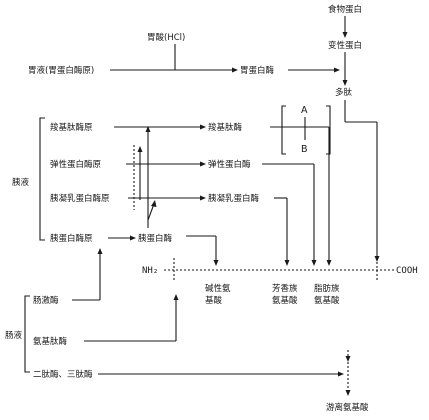 The width and height of the screenshot is (429, 420). I want to click on cooh-label: COOH, so click(407, 271).